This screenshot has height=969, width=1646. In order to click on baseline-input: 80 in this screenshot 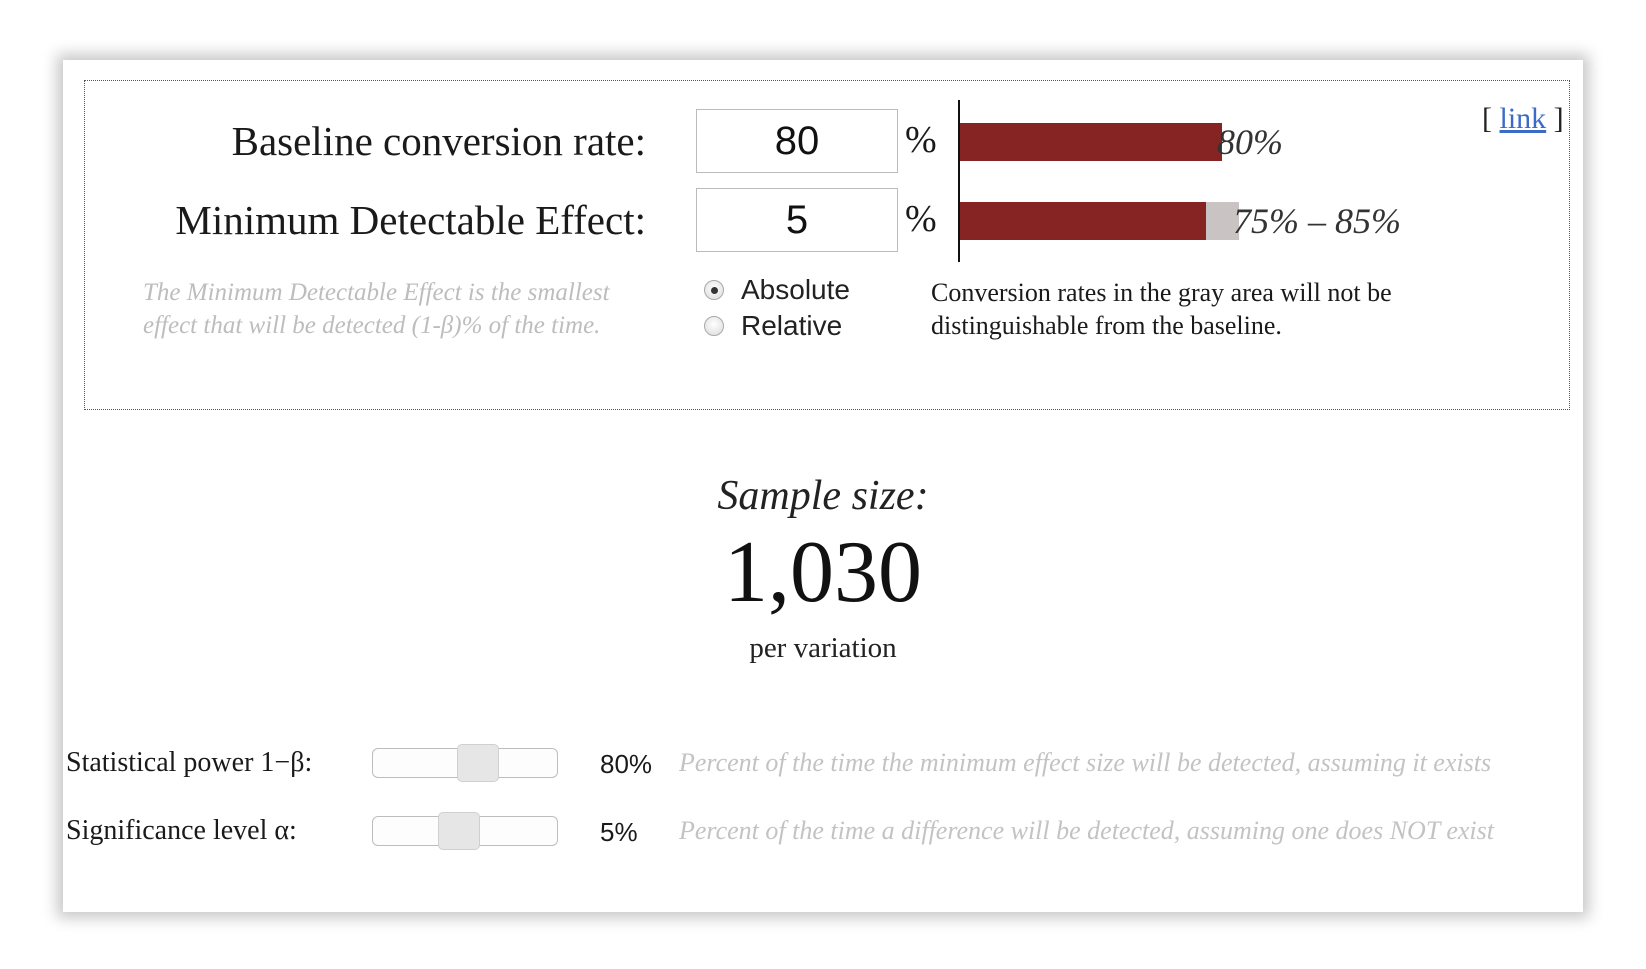, I will do `click(797, 141)`.